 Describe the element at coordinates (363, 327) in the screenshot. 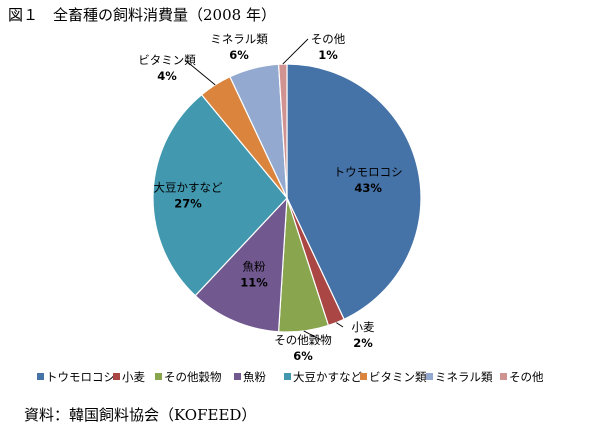

I see `slice-label-2: 小麦` at that location.